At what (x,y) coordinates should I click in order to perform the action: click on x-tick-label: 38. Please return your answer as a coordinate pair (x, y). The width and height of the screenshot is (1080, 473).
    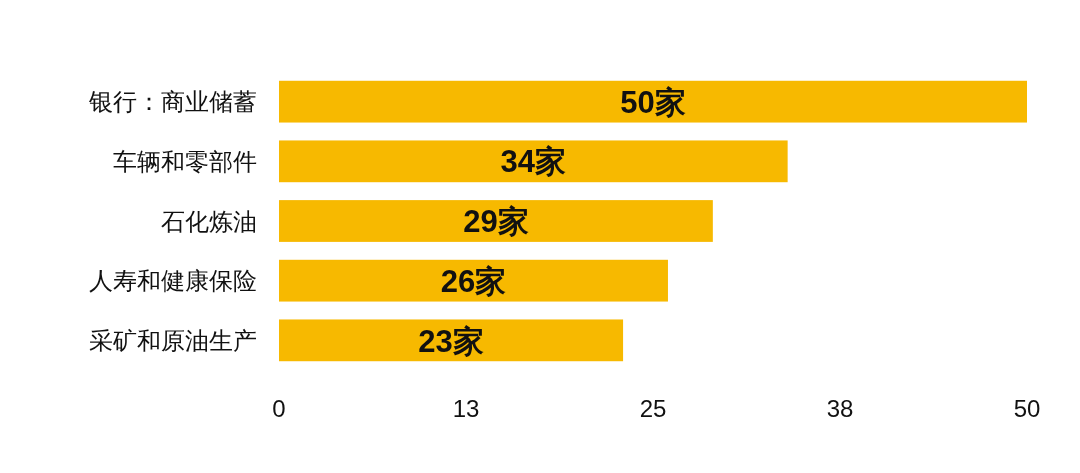
    Looking at the image, I should click on (840, 408).